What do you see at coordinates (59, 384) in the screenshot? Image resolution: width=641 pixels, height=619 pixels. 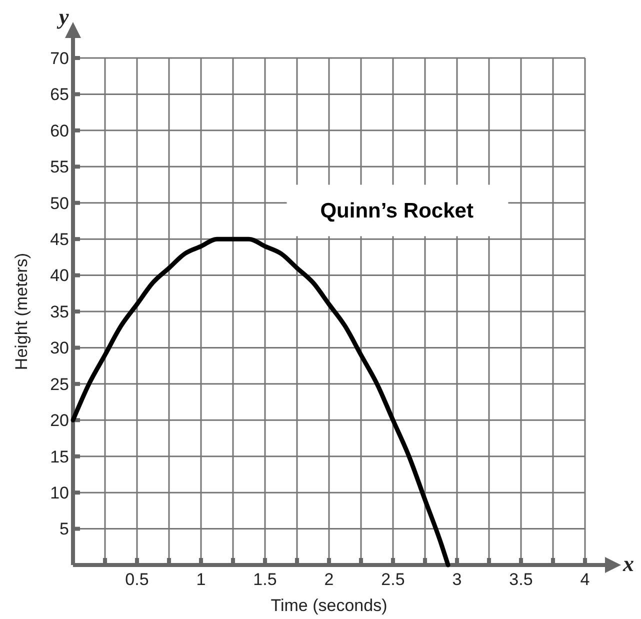 I see `y-tick-label: 25` at bounding box center [59, 384].